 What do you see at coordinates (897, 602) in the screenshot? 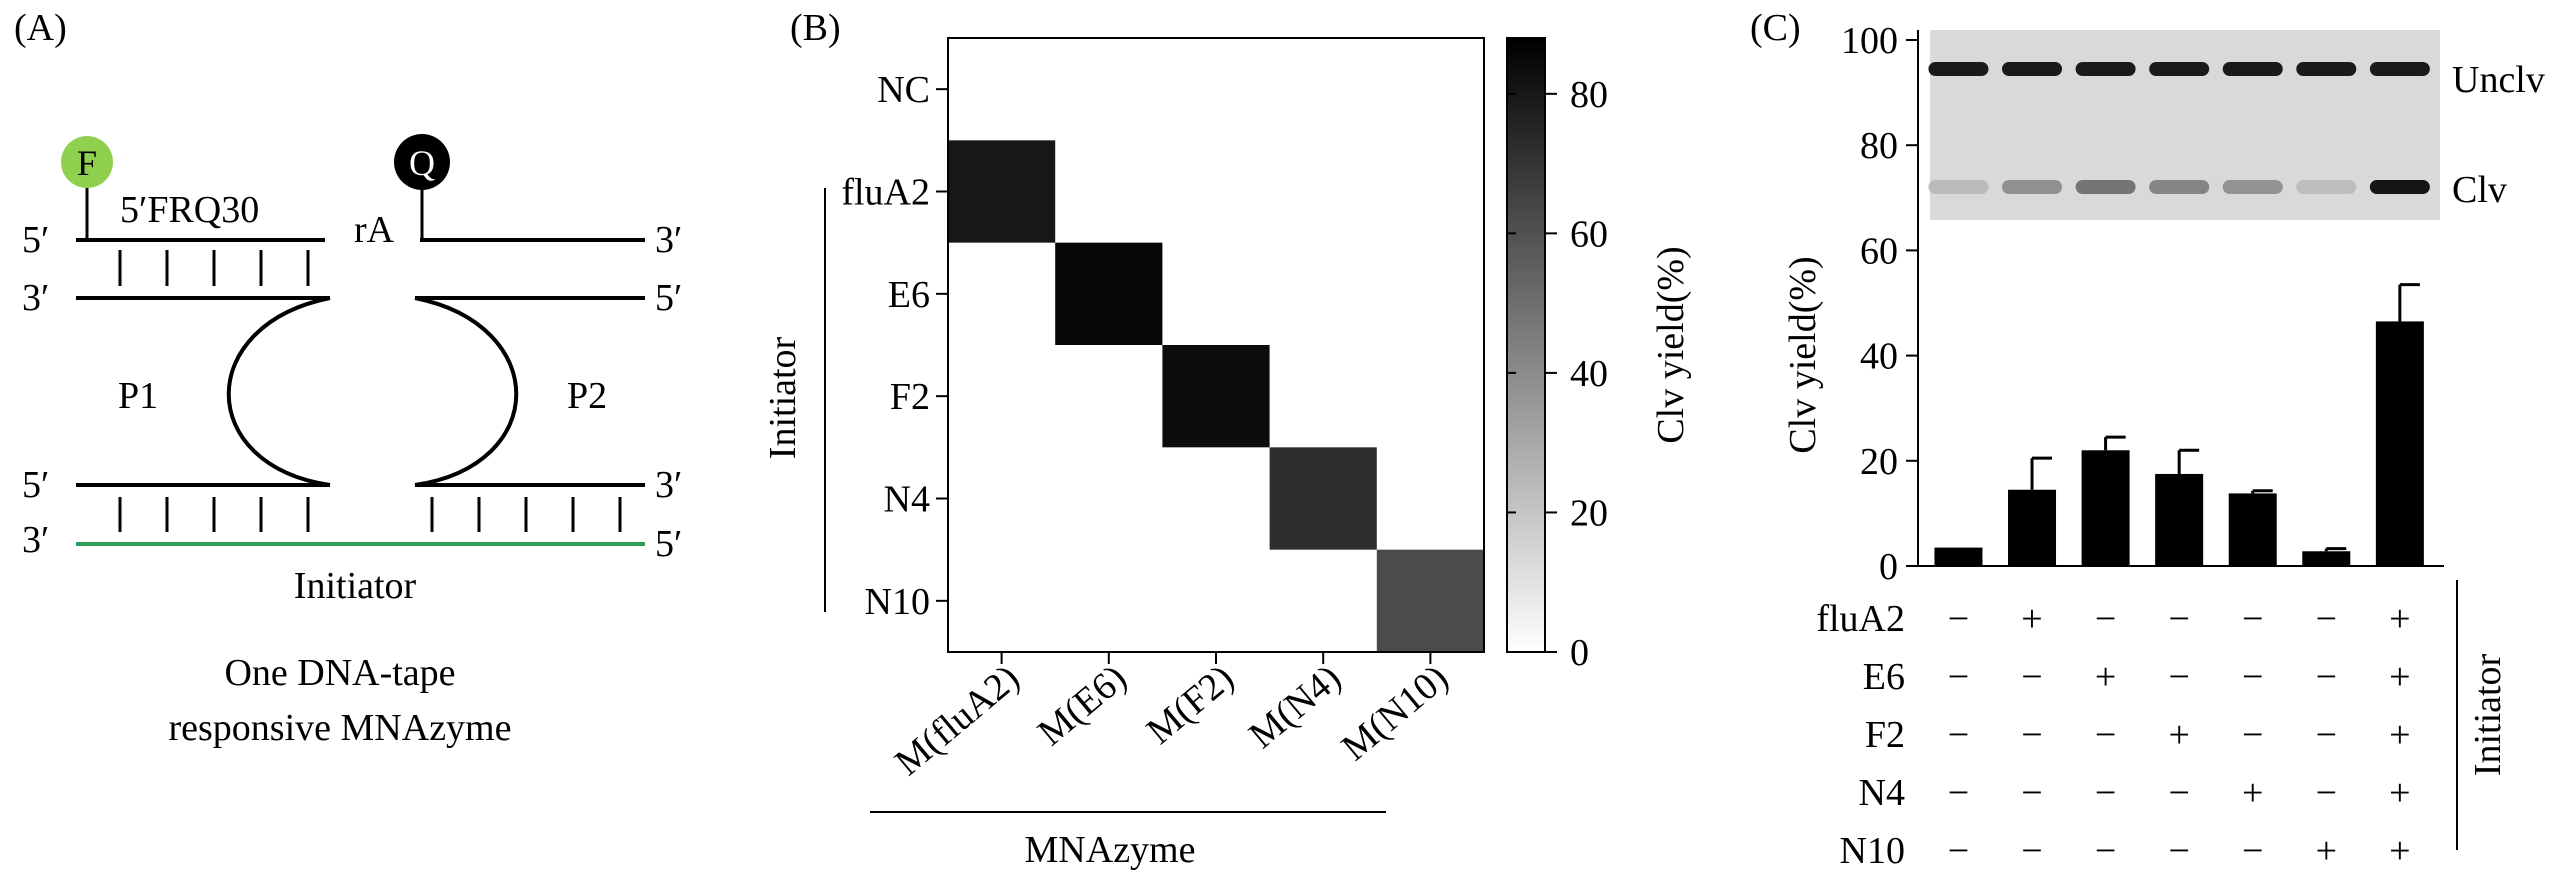
I see `heatmap-row-label: N10` at bounding box center [897, 602].